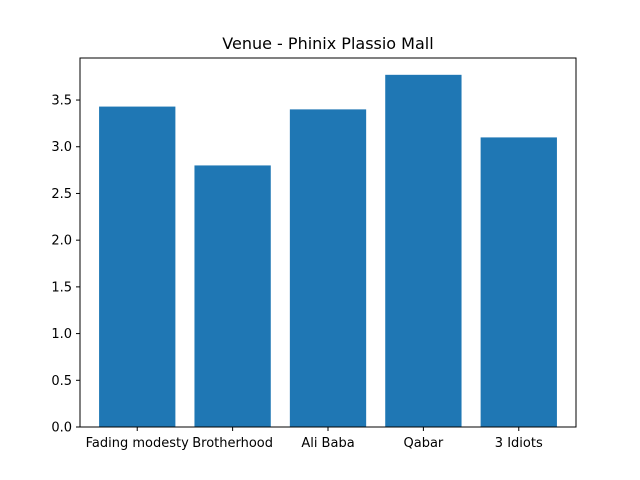 The image size is (640, 480). I want to click on x-tick-label: Brotherhood, so click(232, 443).